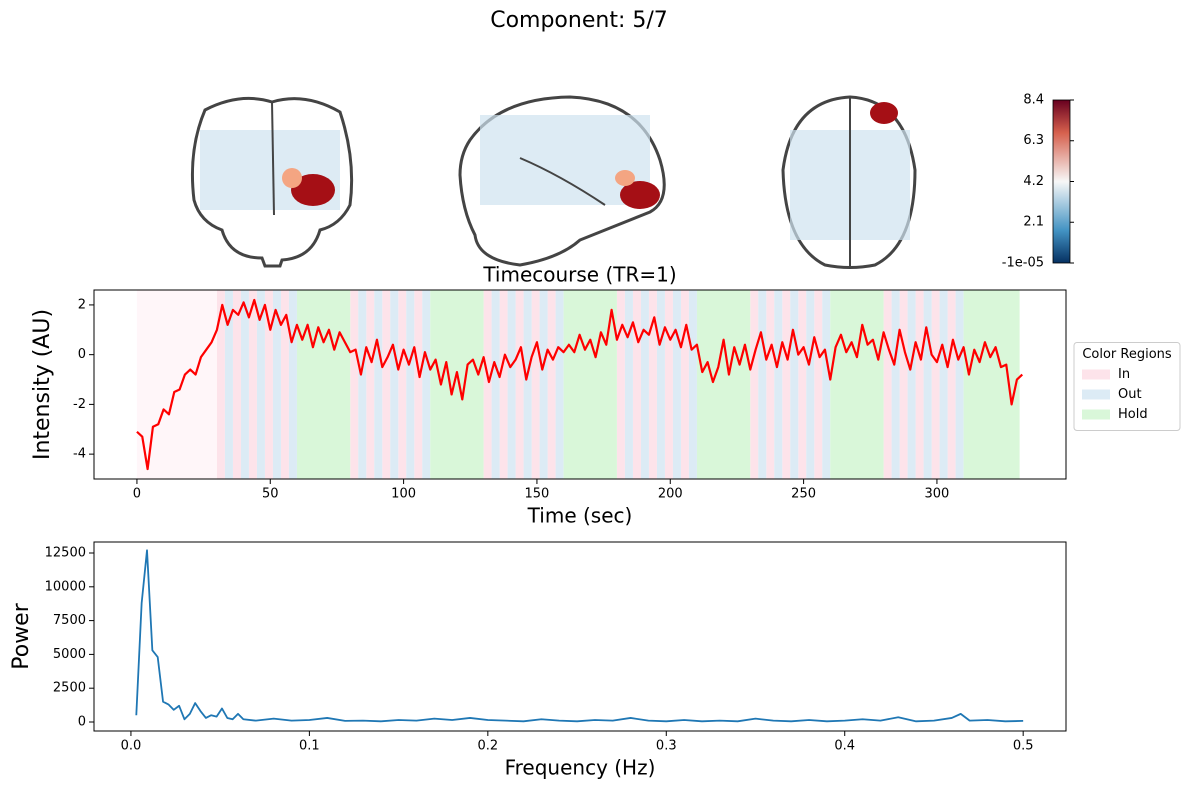 The height and width of the screenshot is (790, 1189). Describe the element at coordinates (670, 494) in the screenshot. I see `x-tick-label: 200` at that location.